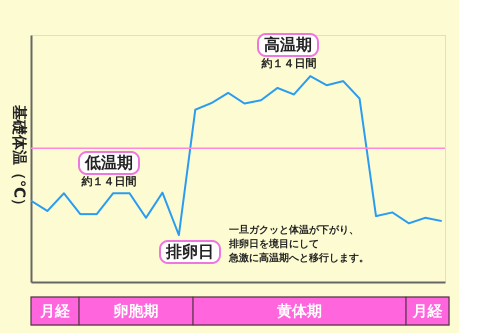  What do you see at coordinates (299, 311) in the screenshot?
I see `text: 黄体期` at bounding box center [299, 311].